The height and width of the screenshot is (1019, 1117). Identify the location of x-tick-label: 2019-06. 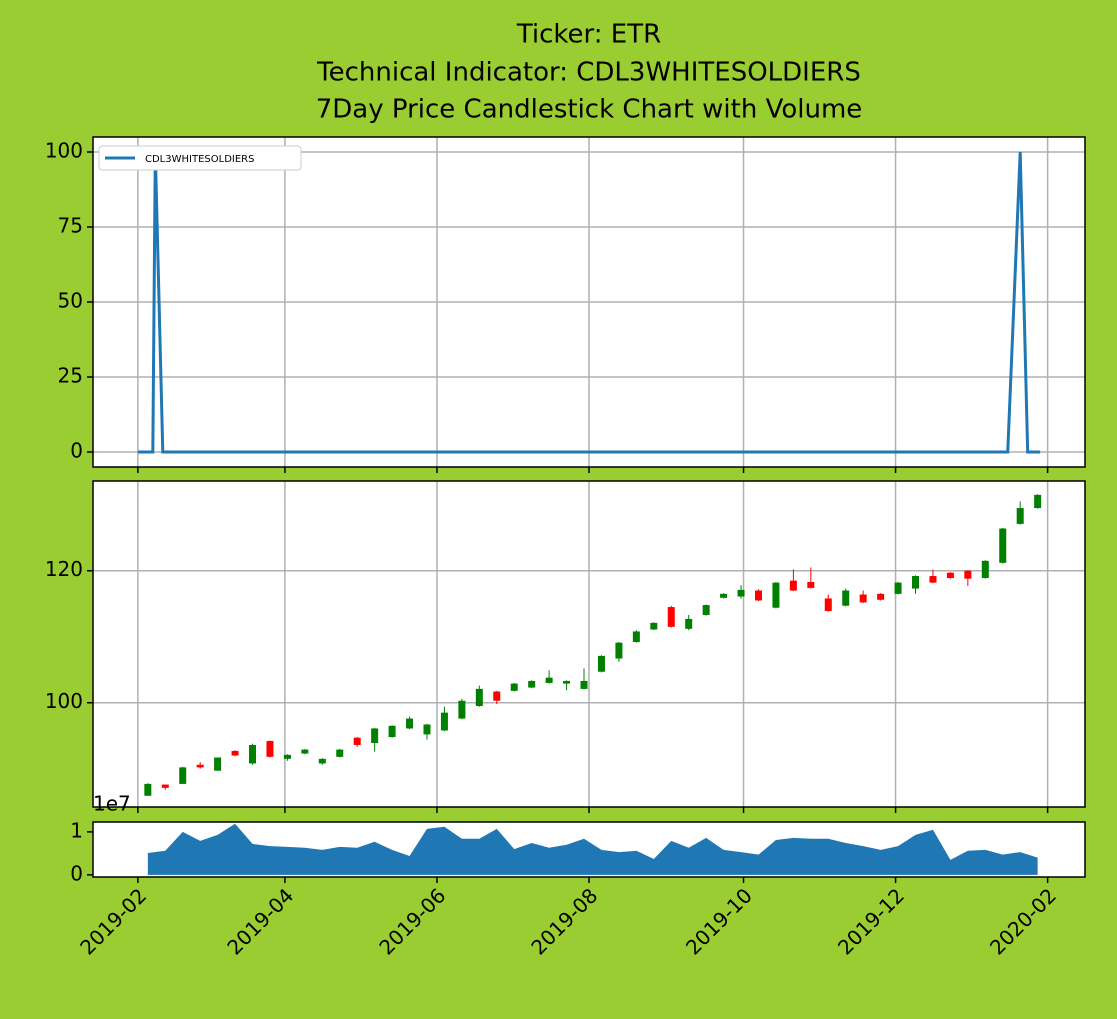
(412, 921).